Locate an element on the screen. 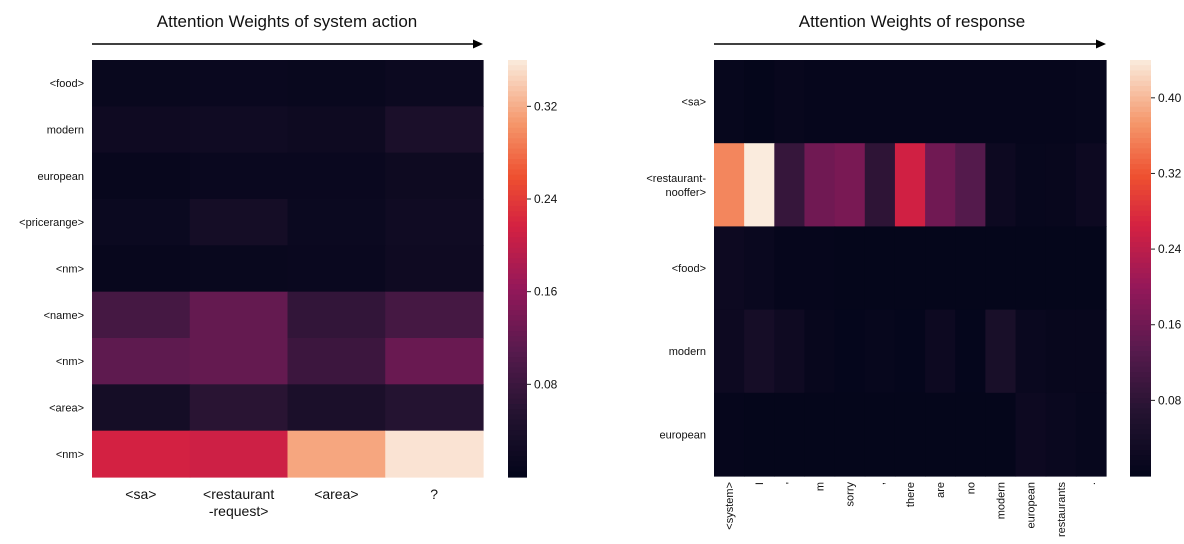  colorbar-tick-label: 0.24 is located at coordinates (546, 199).